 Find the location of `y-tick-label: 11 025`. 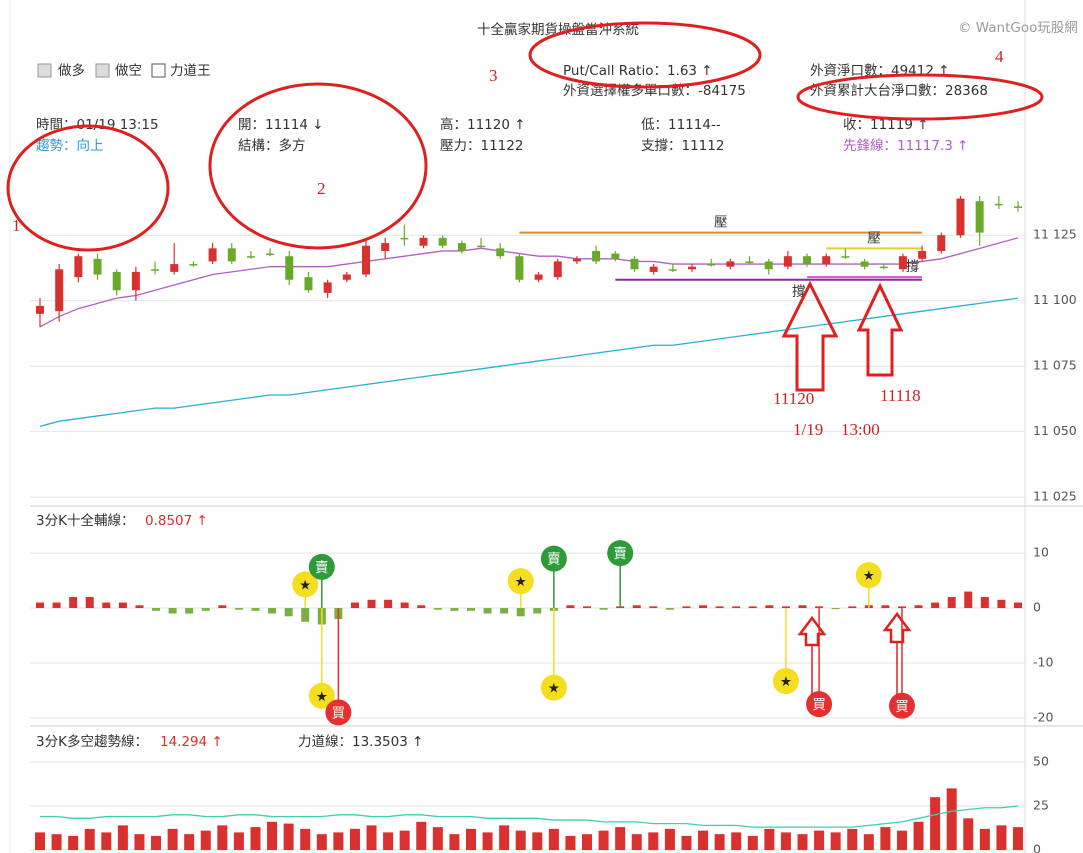

y-tick-label: 11 025 is located at coordinates (1055, 496).